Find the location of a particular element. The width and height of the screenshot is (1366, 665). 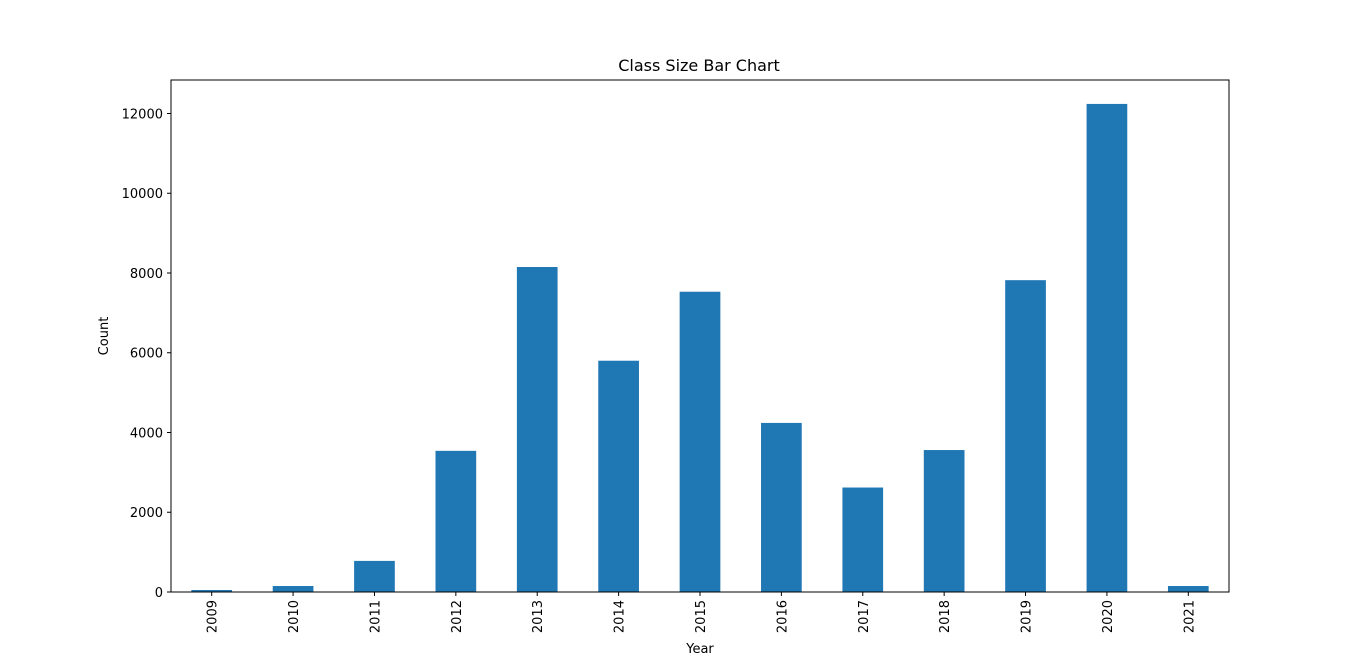

x-tick-label-2012: 2012 is located at coordinates (457, 616).